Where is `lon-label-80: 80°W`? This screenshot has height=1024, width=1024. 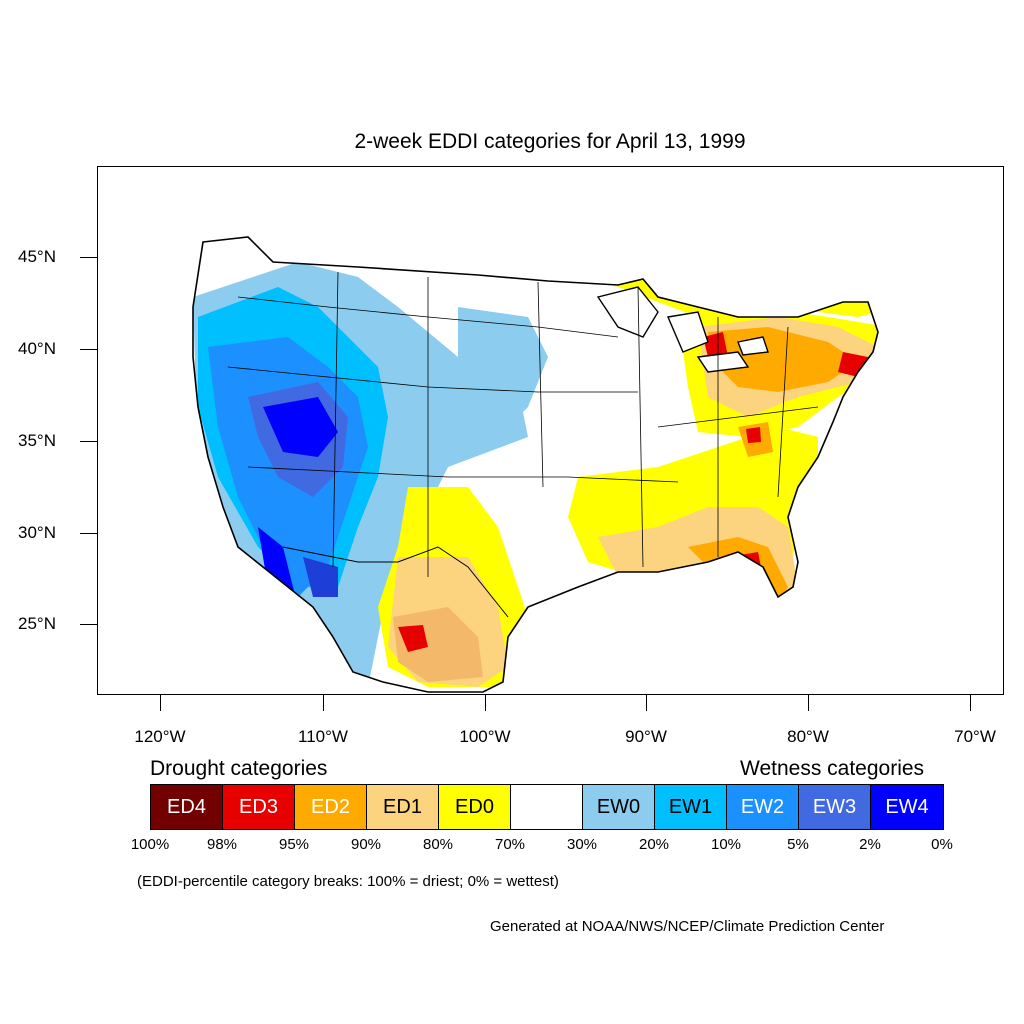
lon-label-80: 80°W is located at coordinates (808, 736).